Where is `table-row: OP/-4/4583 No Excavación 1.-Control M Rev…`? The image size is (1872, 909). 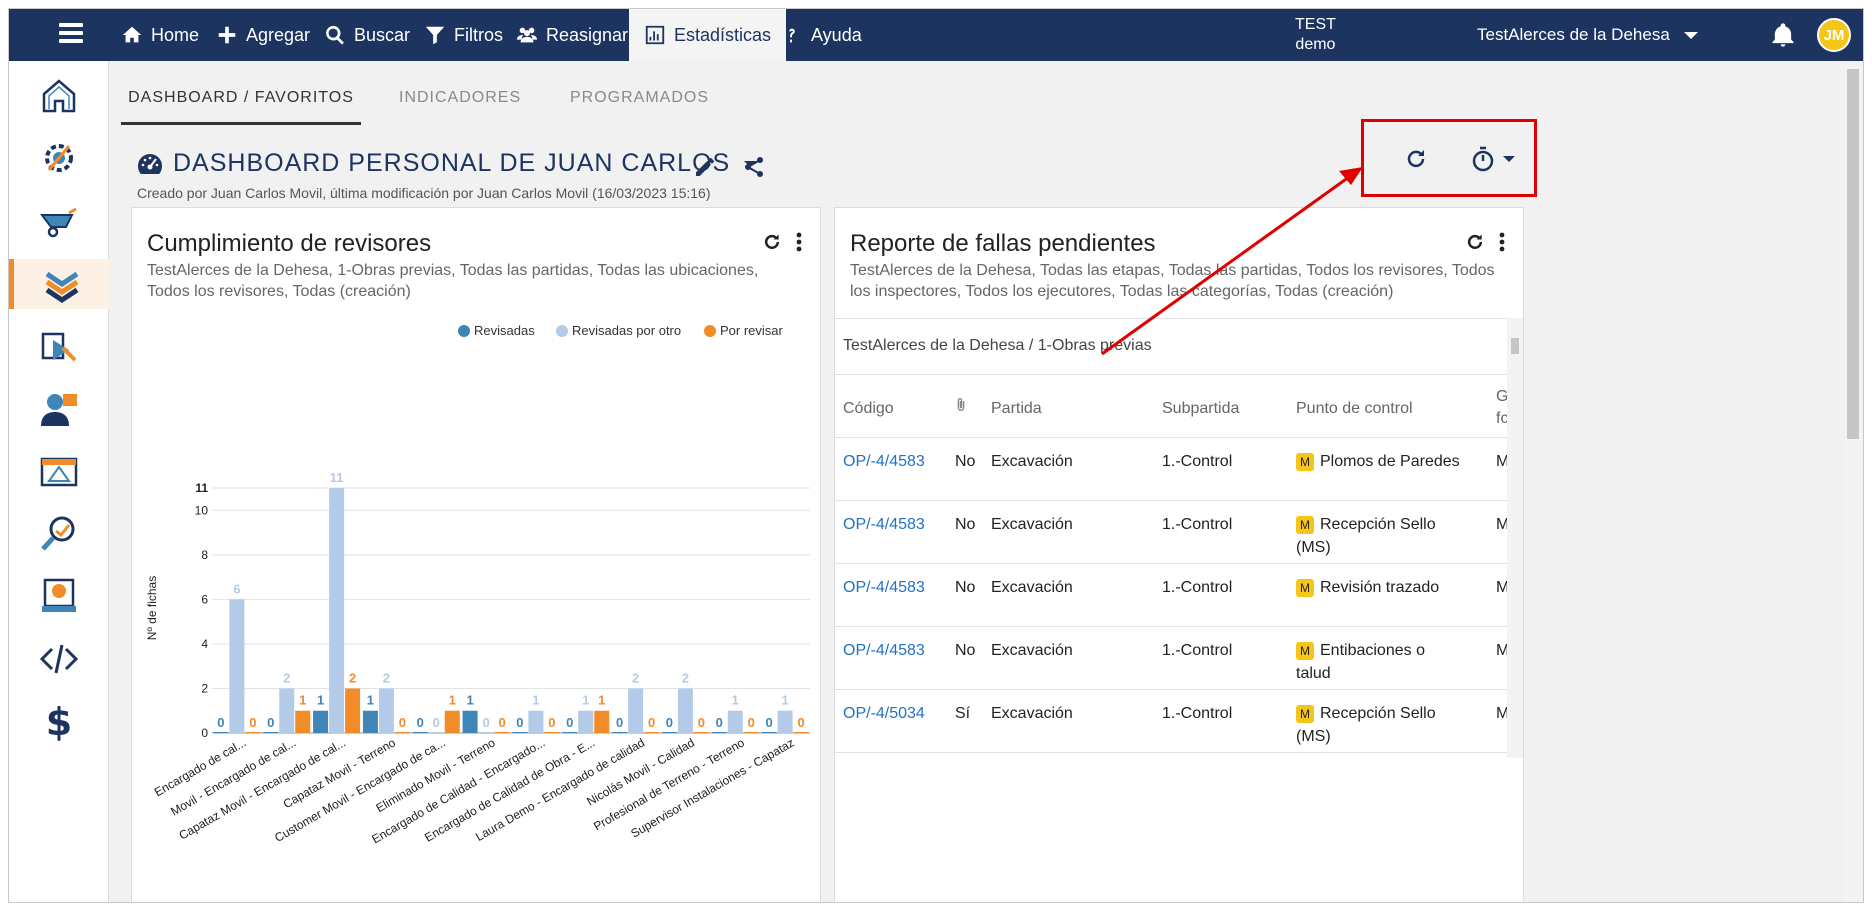
table-row: OP/-4/4583 No Excavación 1.-Control M Rev… is located at coordinates (1172, 595).